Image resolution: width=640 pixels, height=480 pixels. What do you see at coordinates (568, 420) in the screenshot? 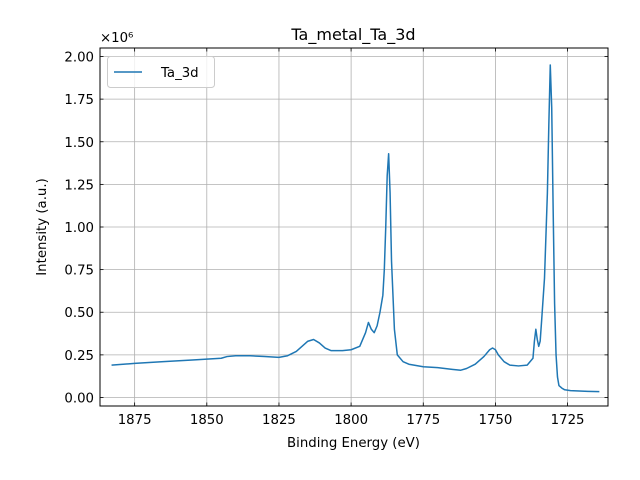
I see `x-tick-label: 1725` at bounding box center [568, 420].